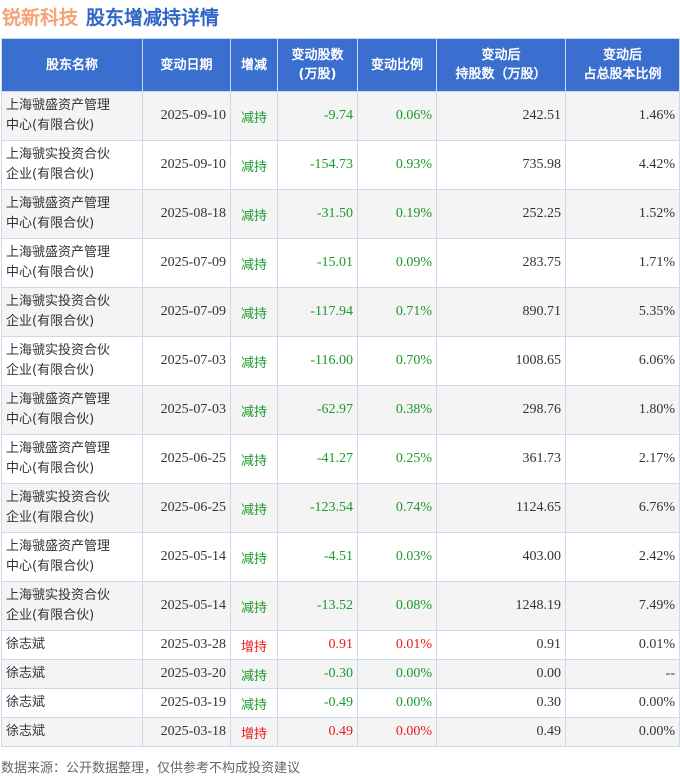 Image resolution: width=680 pixels, height=776 pixels. I want to click on change-date: 2025-03-18, so click(186, 732).